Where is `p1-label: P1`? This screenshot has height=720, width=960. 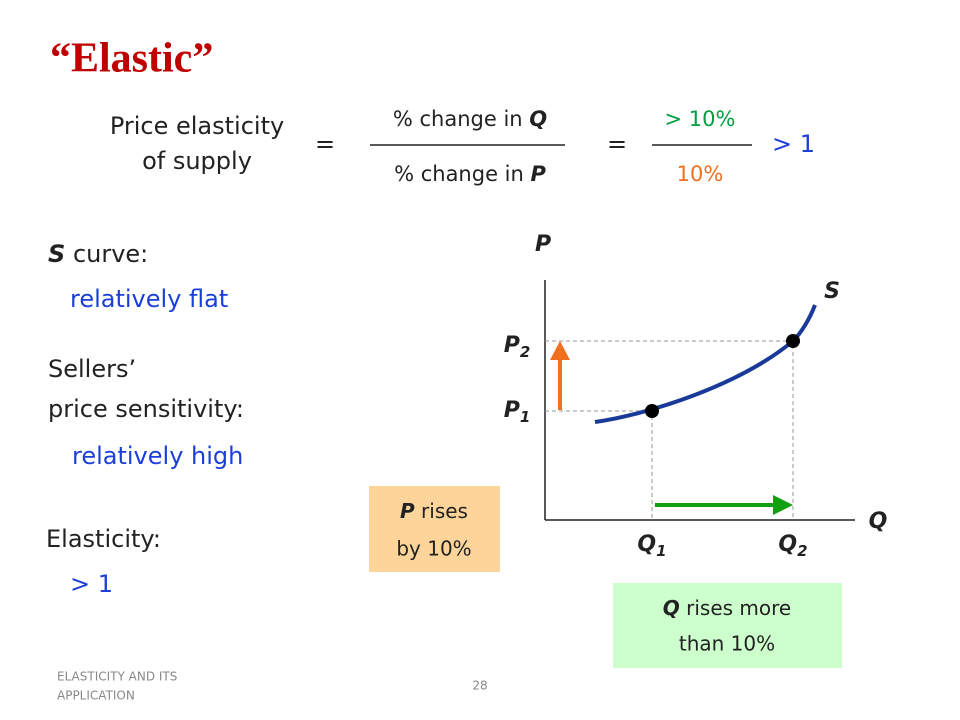
p1-label: P1 is located at coordinates (517, 412).